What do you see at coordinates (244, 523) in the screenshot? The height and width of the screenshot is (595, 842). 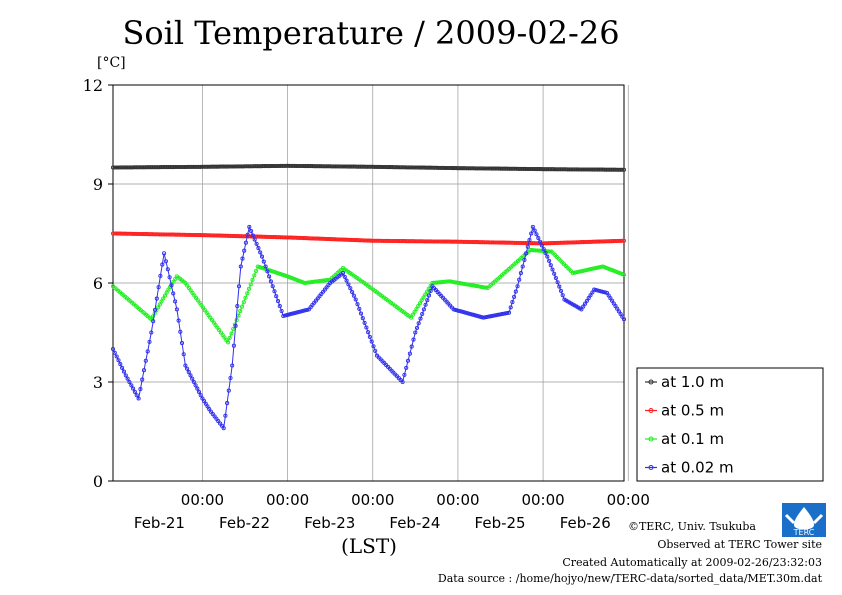 I see `x-tick-date-1: Feb-22` at bounding box center [244, 523].